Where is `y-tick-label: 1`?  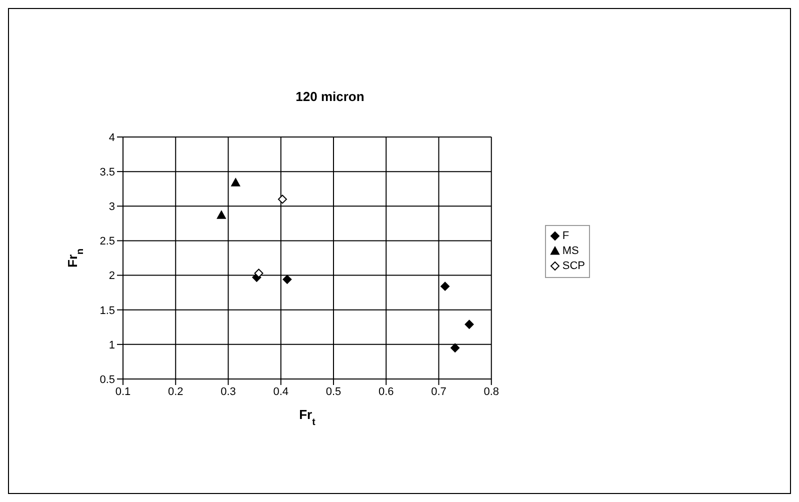
y-tick-label: 1 is located at coordinates (111, 345).